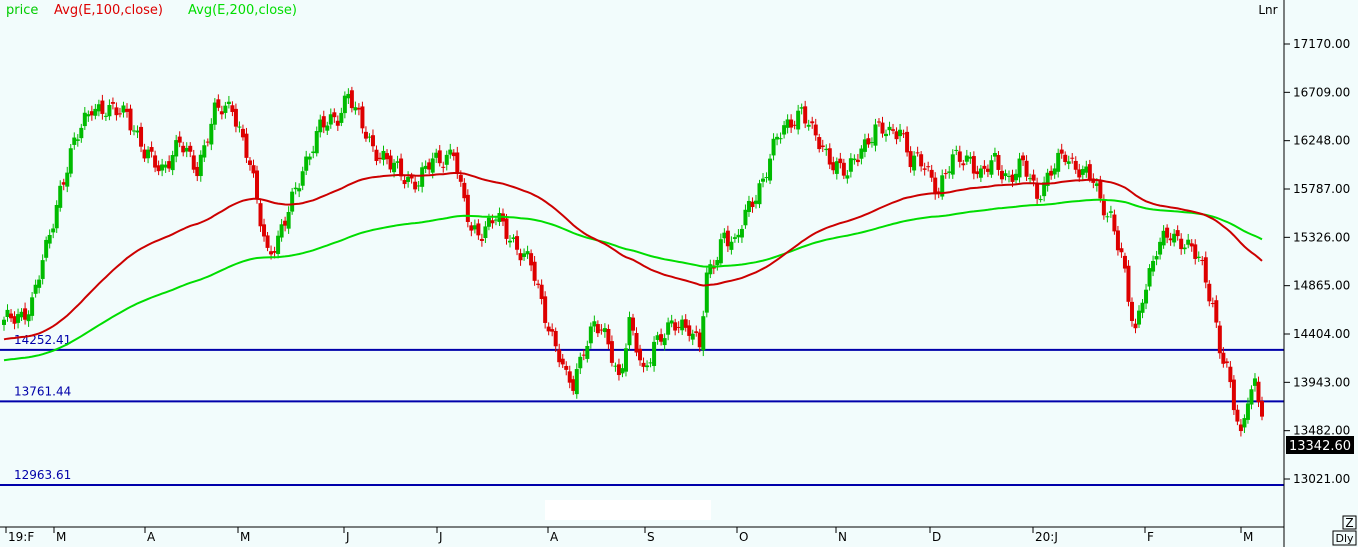 Image resolution: width=1358 pixels, height=547 pixels. Describe the element at coordinates (1321, 286) in the screenshot. I see `y-tick-label: 14865.00` at that location.